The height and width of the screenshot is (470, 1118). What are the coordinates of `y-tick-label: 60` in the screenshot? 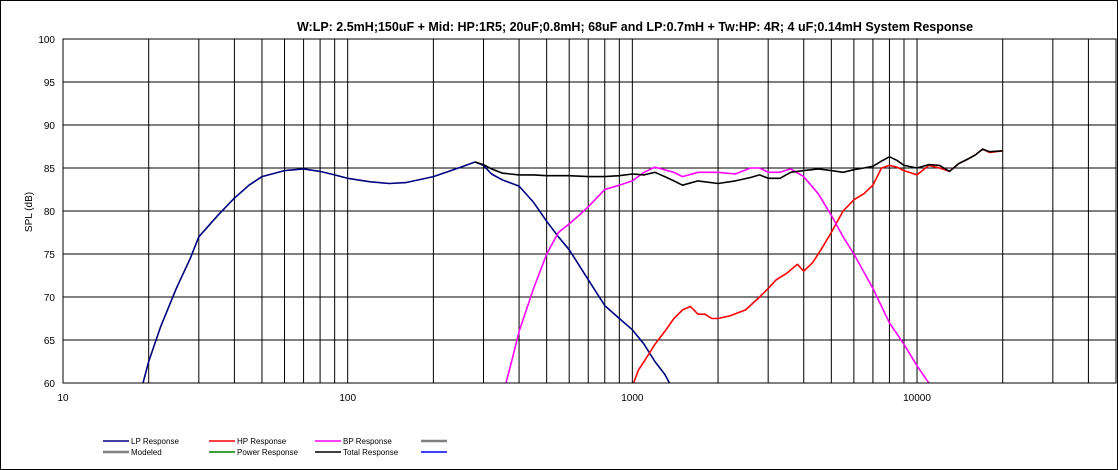 It's located at (50, 384).